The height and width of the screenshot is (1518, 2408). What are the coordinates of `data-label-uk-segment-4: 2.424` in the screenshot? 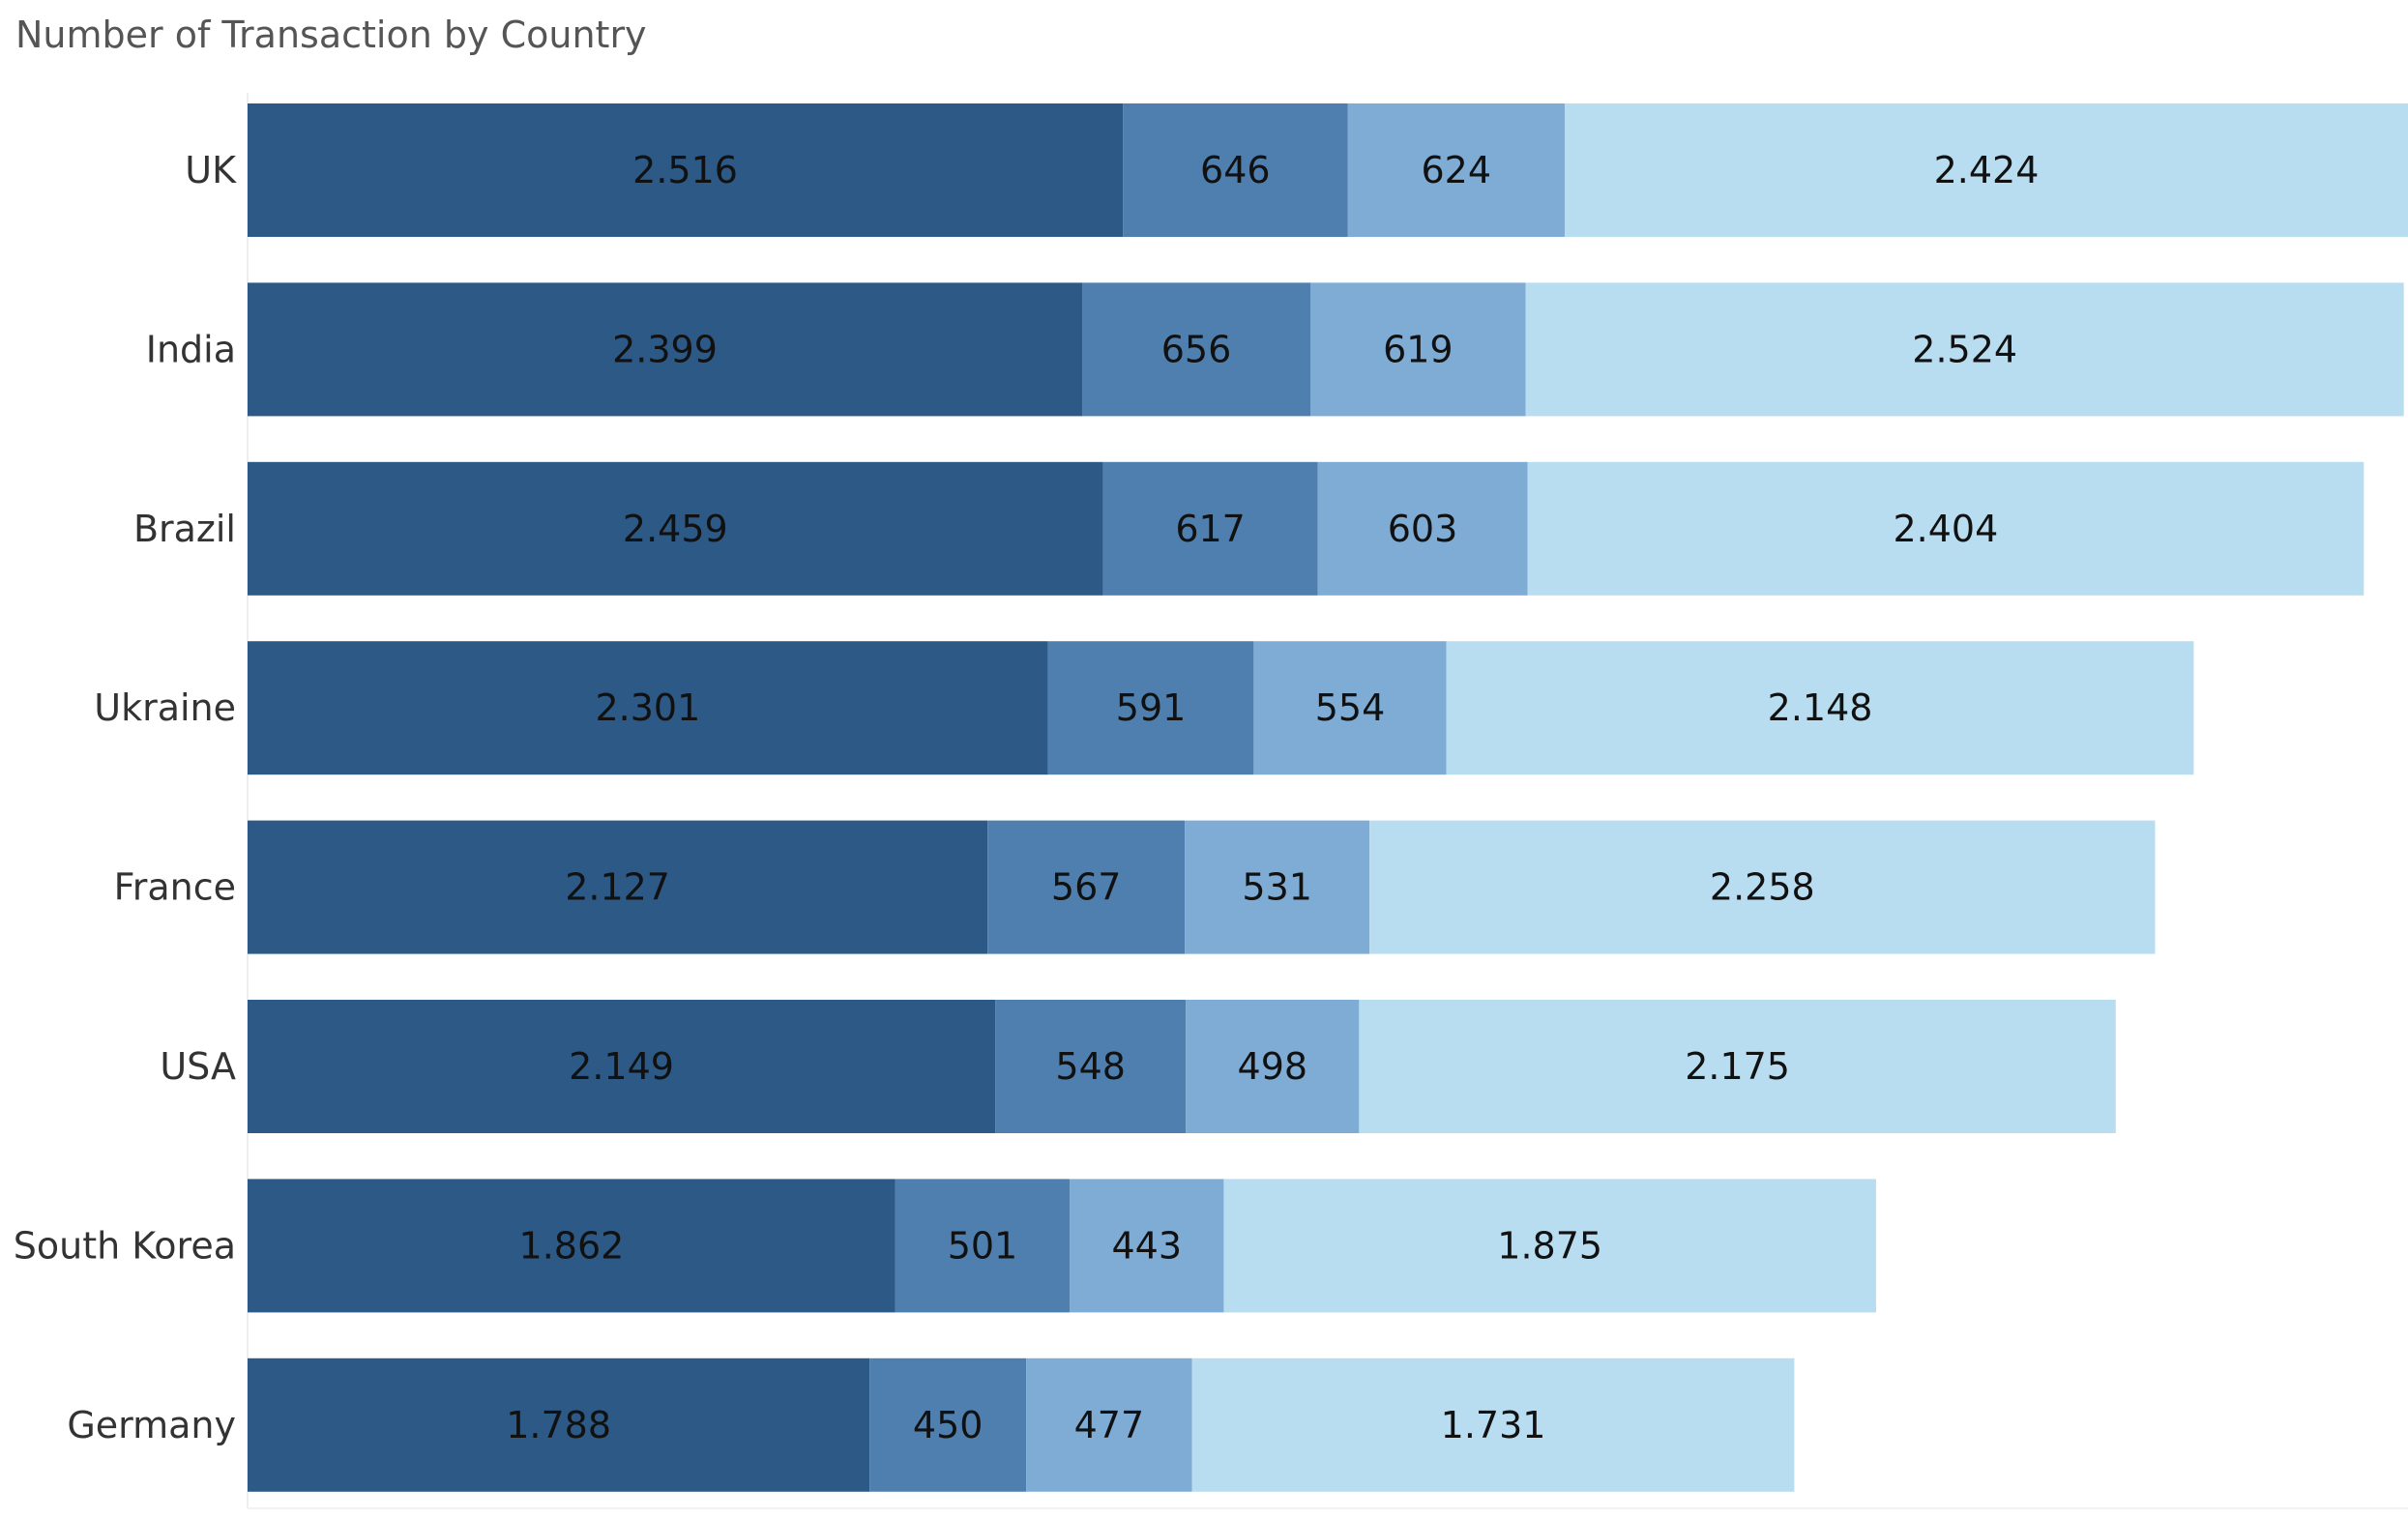 It's located at (1987, 170).